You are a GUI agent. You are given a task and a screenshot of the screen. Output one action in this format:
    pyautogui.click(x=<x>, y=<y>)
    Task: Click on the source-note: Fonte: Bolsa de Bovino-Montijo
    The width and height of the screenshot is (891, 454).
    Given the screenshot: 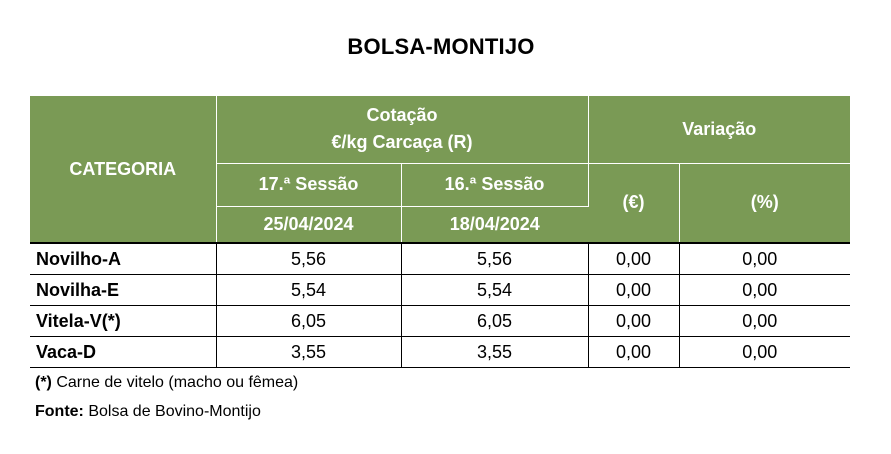 What is the action you would take?
    pyautogui.click(x=148, y=412)
    